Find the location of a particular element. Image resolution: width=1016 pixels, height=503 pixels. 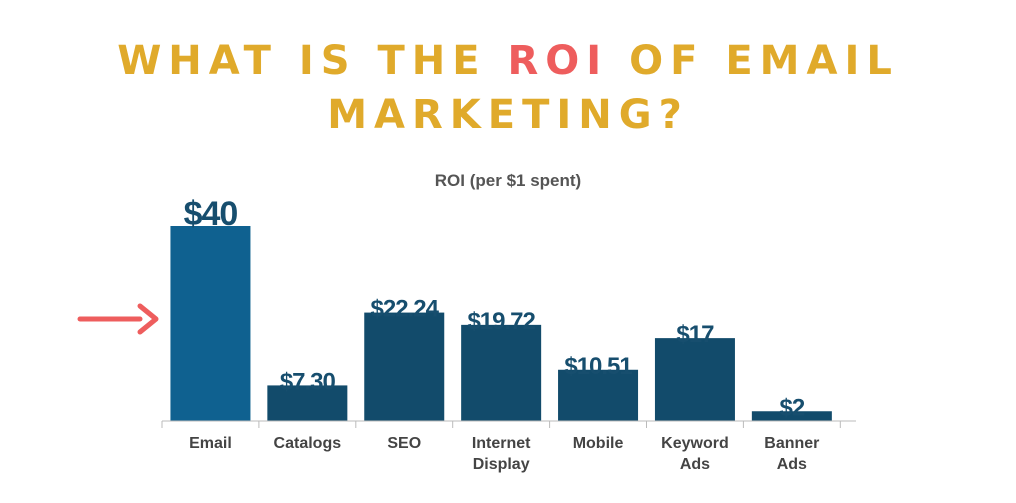

data-label-internet-display: $19.72 is located at coordinates (501, 321).